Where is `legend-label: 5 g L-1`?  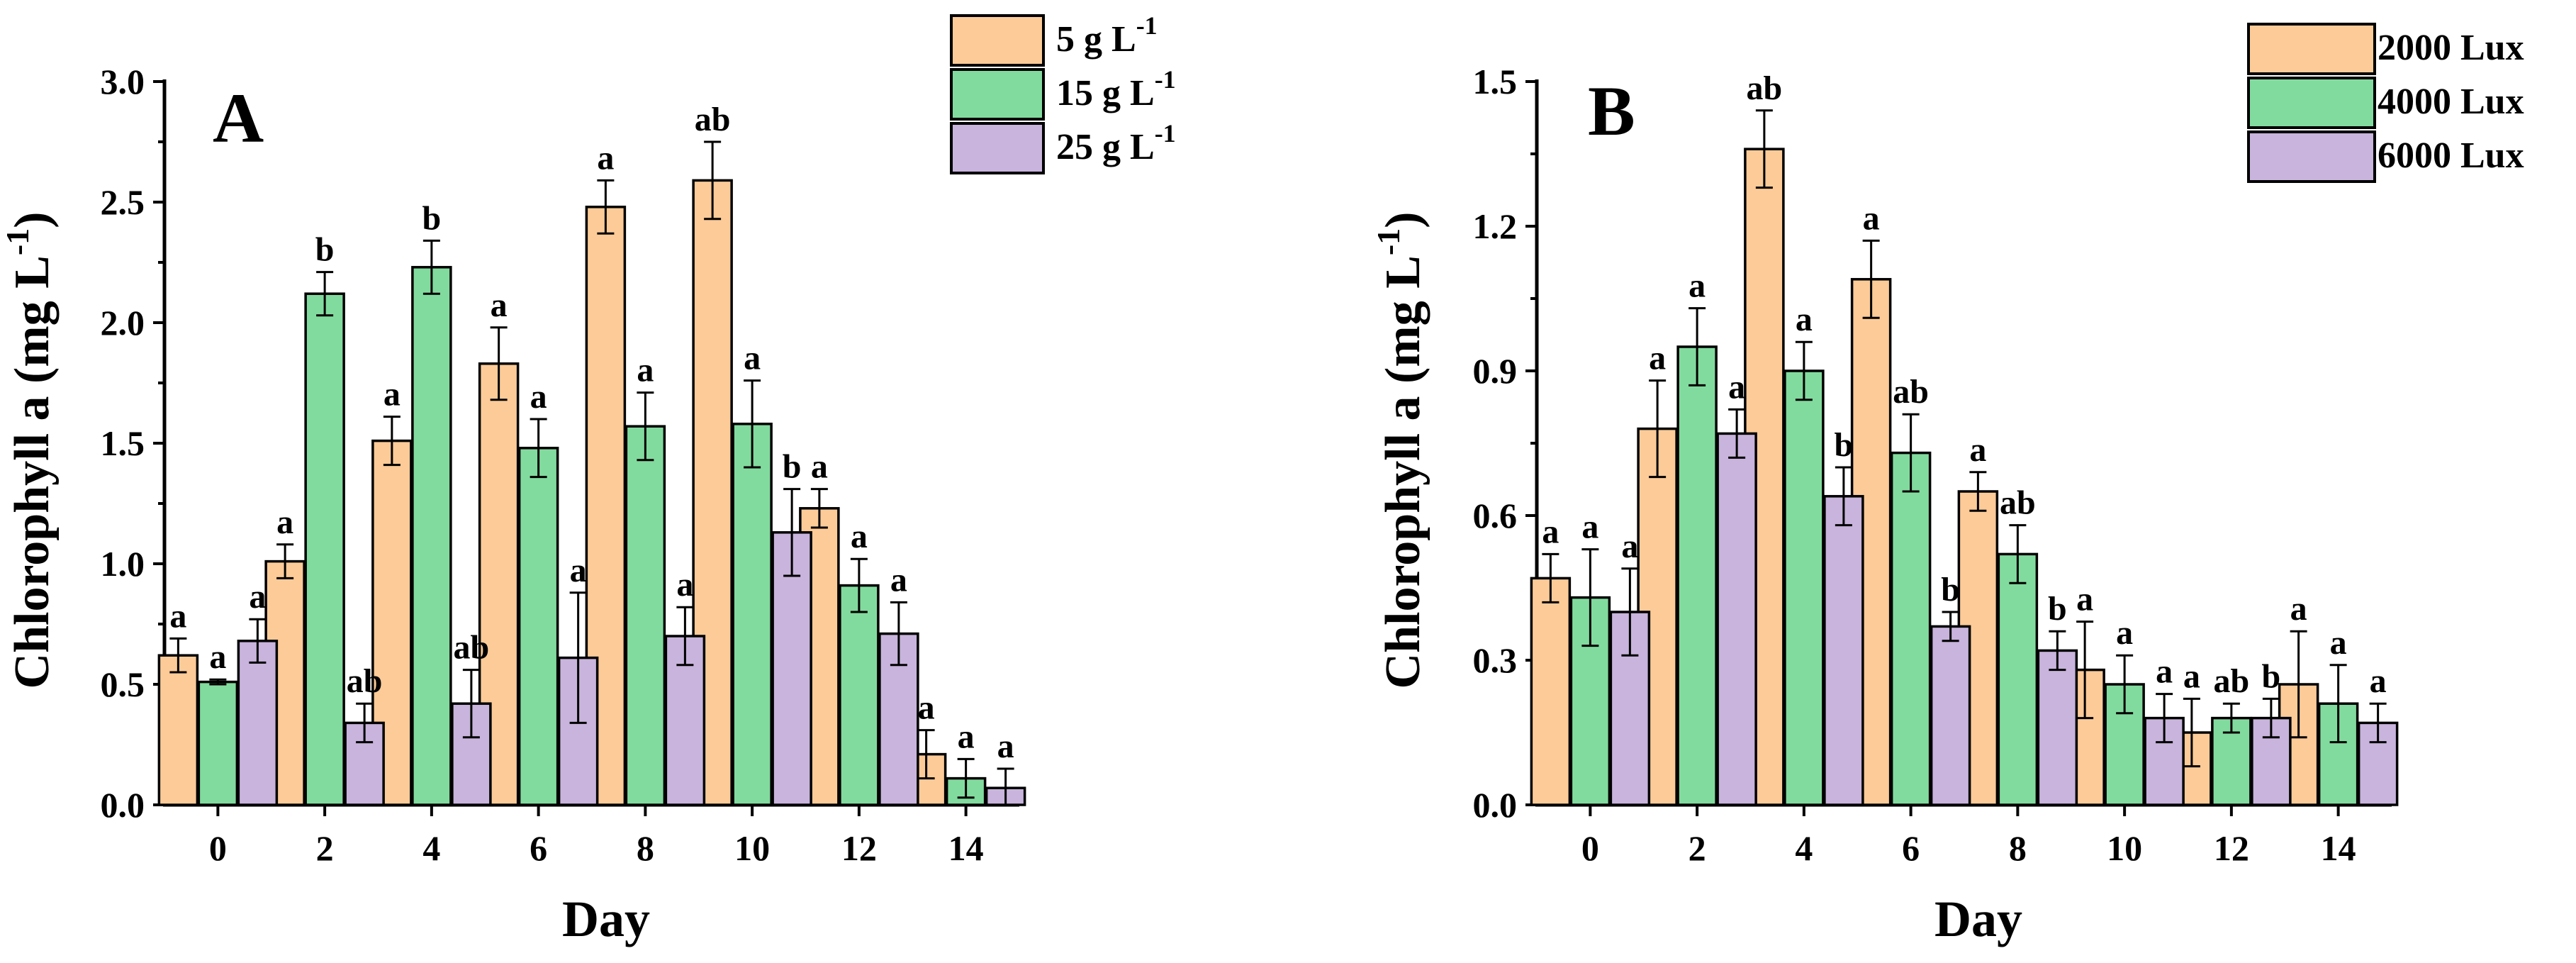
legend-label: 5 g L-1 is located at coordinates (1107, 36).